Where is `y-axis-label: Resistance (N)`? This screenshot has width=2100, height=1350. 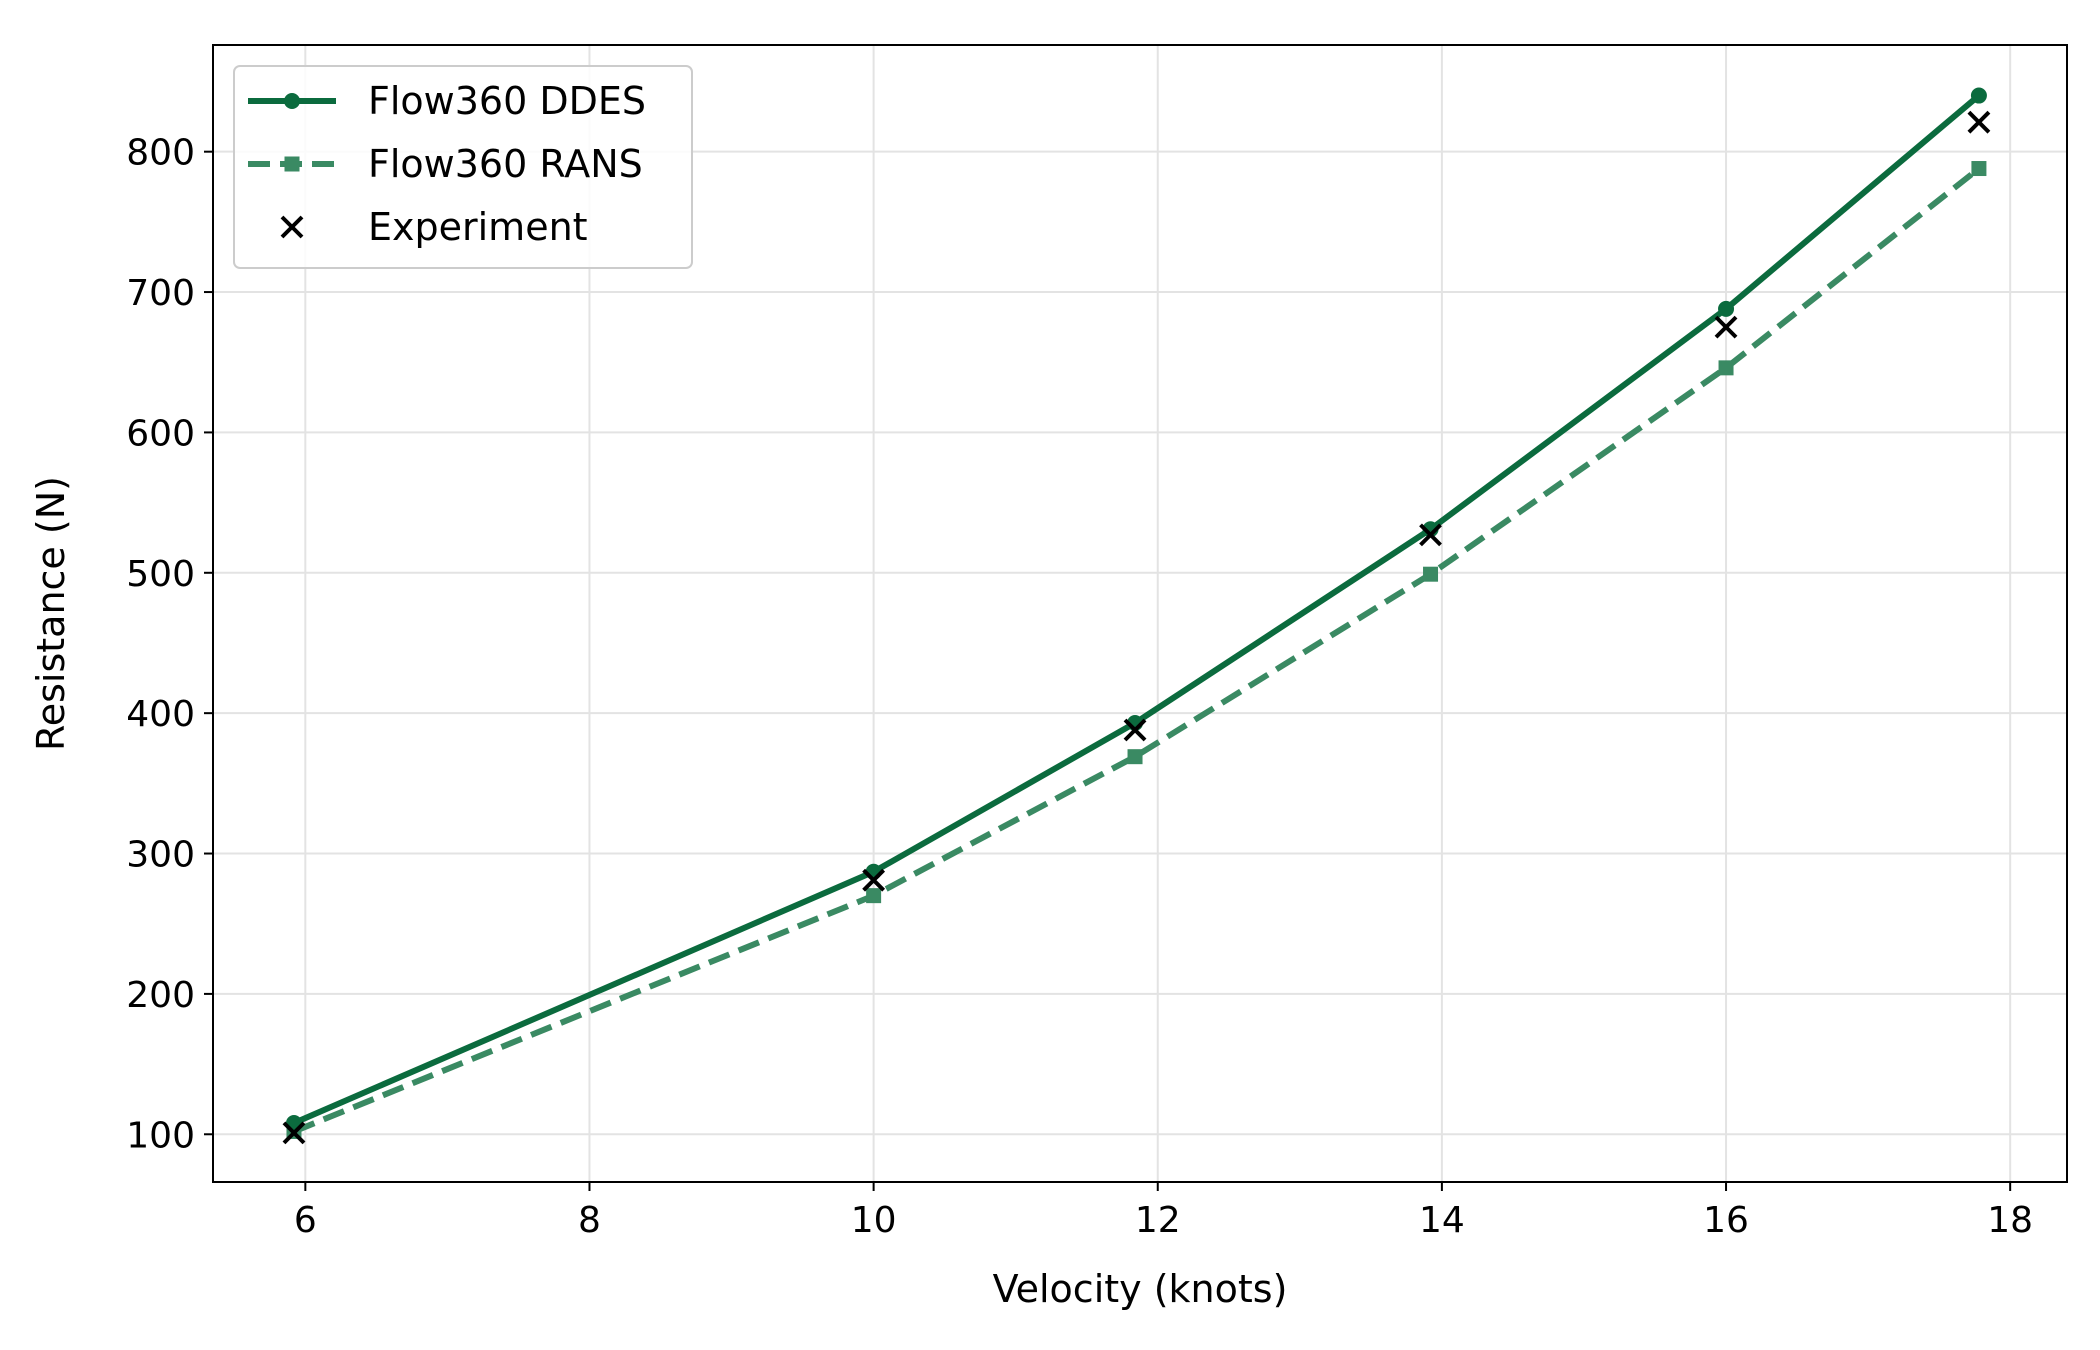
y-axis-label: Resistance (N) is located at coordinates (51, 613).